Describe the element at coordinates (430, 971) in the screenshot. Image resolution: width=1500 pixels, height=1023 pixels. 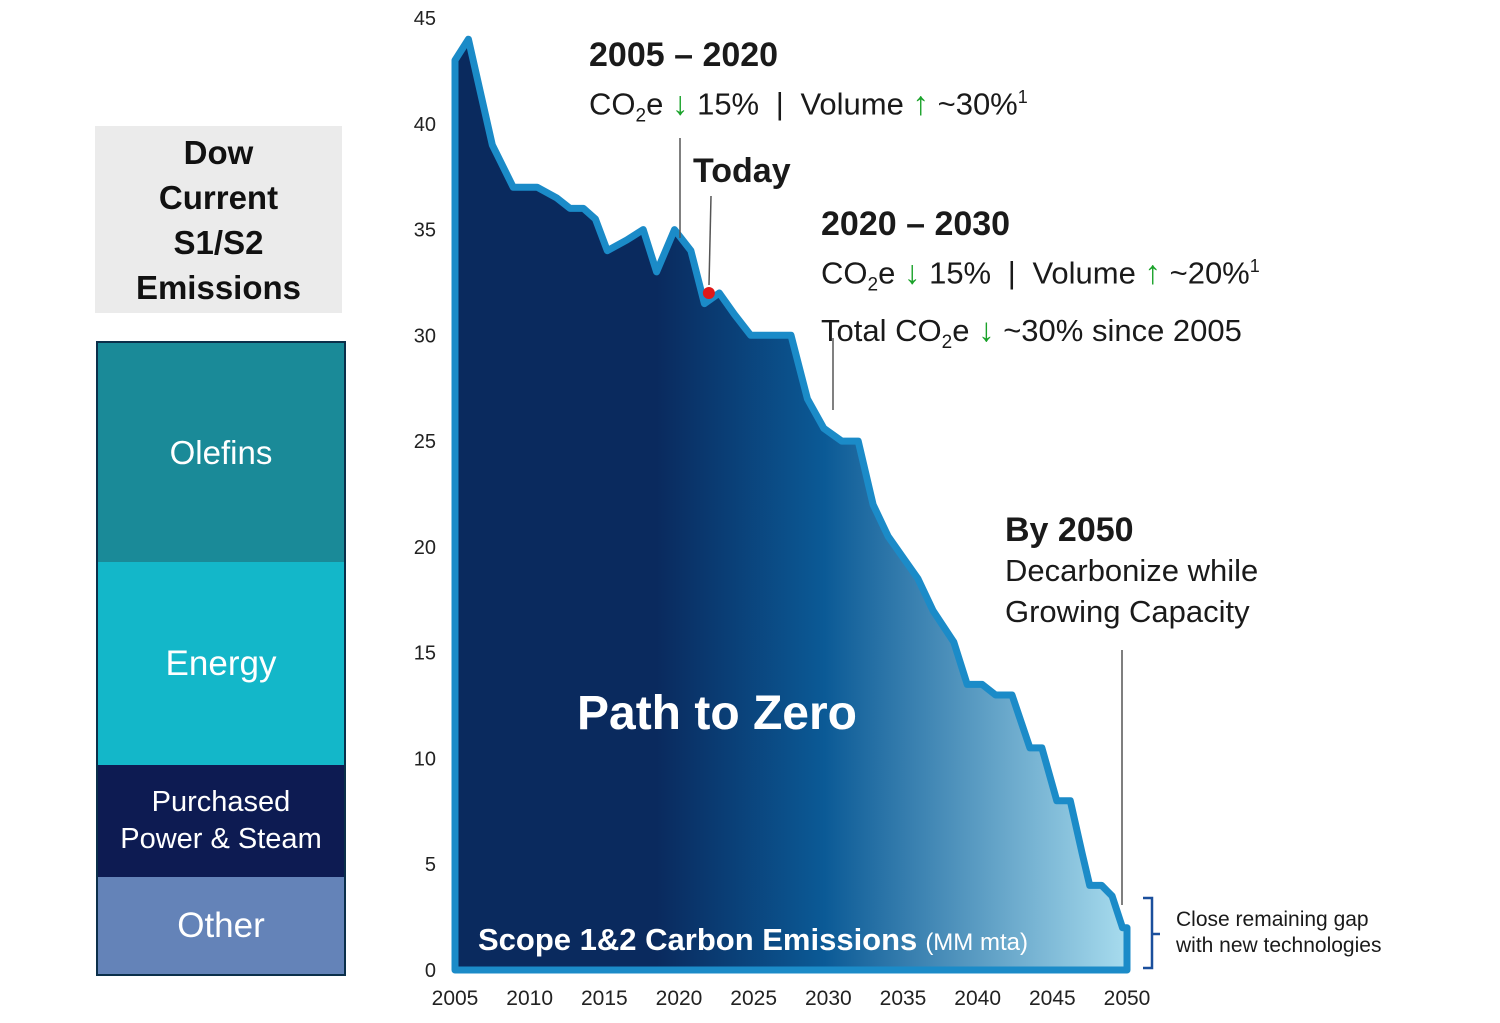
I see `y-tick-label: 0` at that location.